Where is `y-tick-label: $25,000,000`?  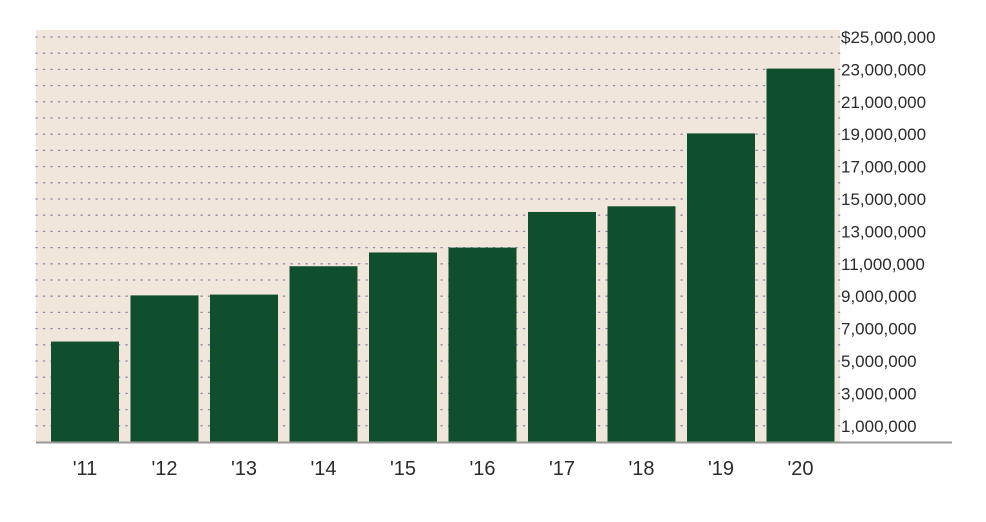
y-tick-label: $25,000,000 is located at coordinates (888, 37).